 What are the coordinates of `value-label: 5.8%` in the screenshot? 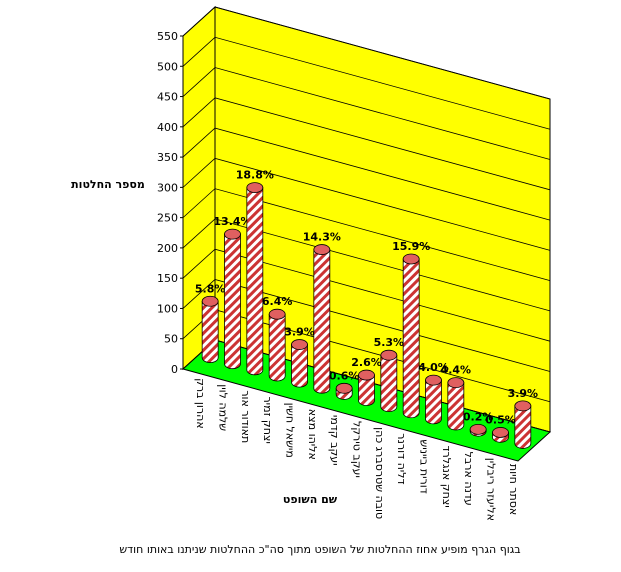 It's located at (210, 288).